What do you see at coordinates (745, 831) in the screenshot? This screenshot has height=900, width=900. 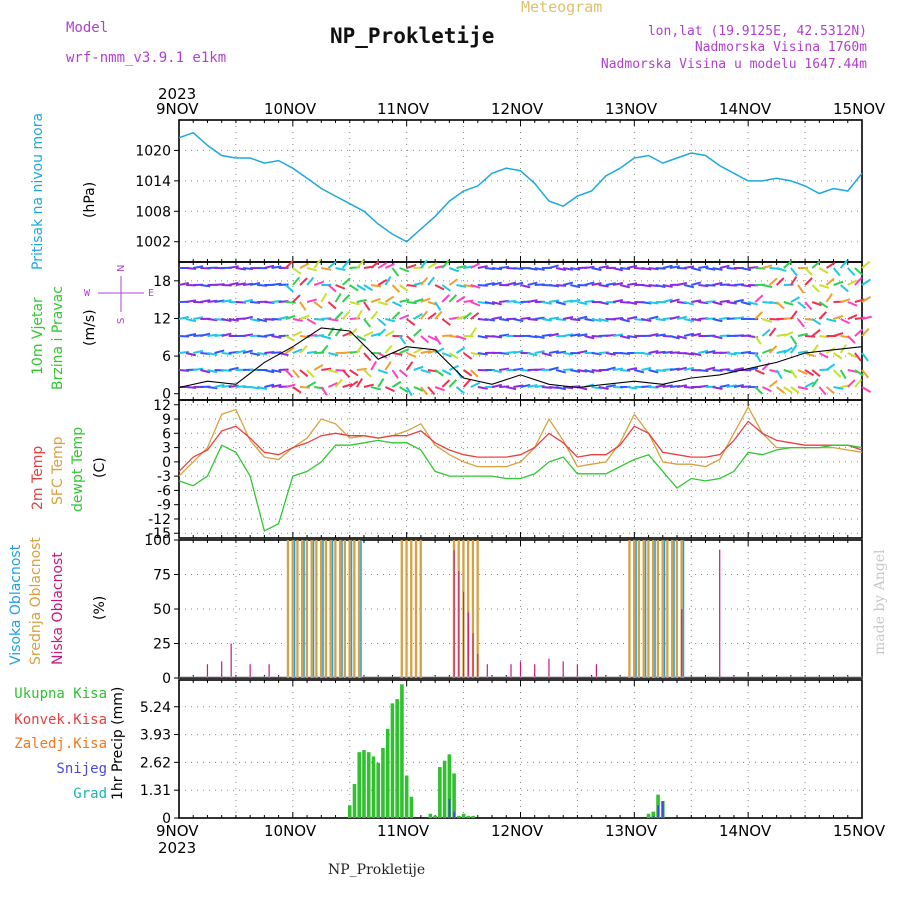 I see `bottom-tick-label-5: 14NOV` at bounding box center [745, 831].